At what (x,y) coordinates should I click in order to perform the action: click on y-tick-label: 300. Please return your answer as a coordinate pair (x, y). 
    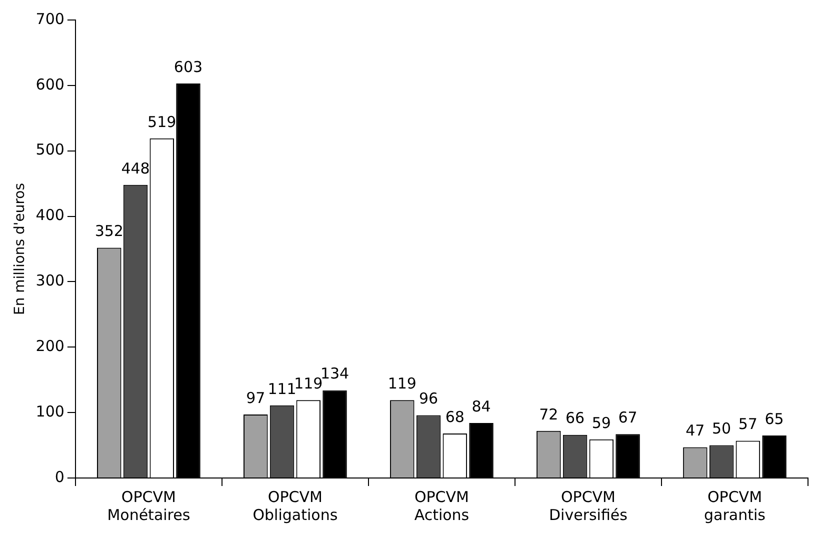
    Looking at the image, I should click on (50, 281).